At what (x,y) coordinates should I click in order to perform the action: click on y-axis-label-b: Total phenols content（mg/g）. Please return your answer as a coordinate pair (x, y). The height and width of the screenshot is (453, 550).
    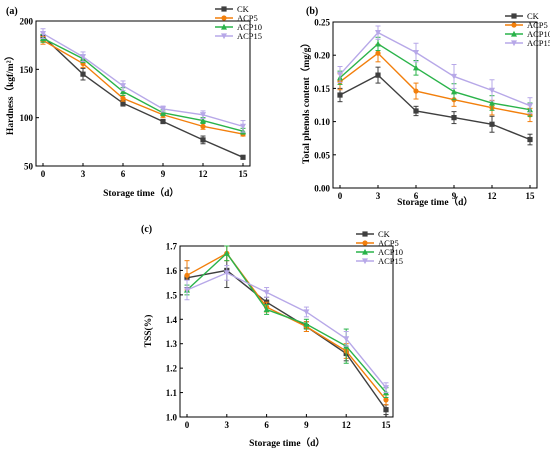
    Looking at the image, I should click on (306, 101).